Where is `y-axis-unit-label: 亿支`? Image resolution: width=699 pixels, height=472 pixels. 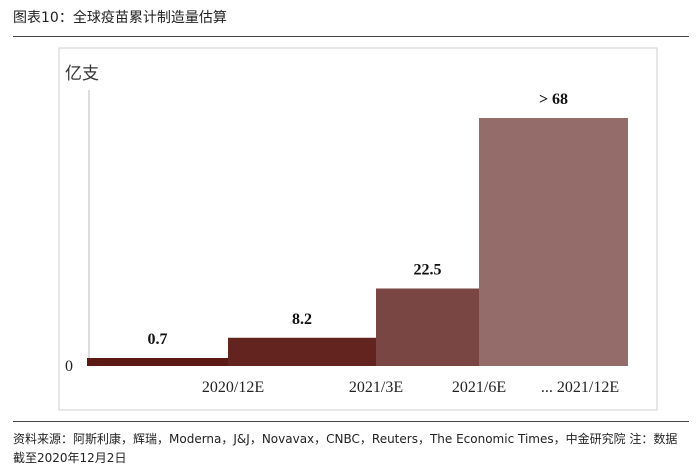 y-axis-unit-label: 亿支 is located at coordinates (82, 74).